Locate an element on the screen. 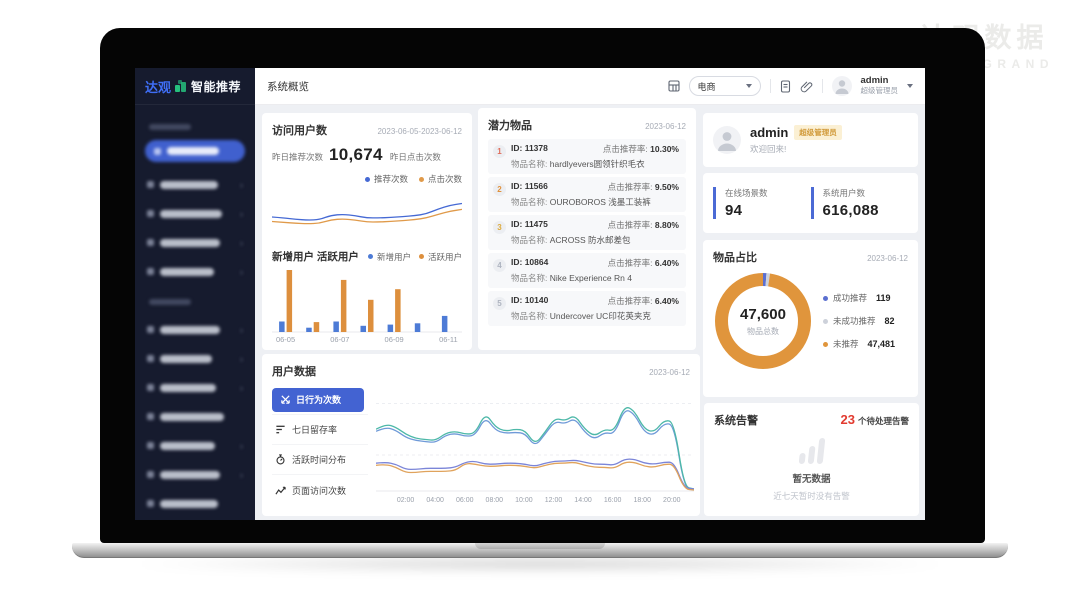 The width and height of the screenshot is (1080, 603). svg-text: 08:00 is located at coordinates (495, 500).